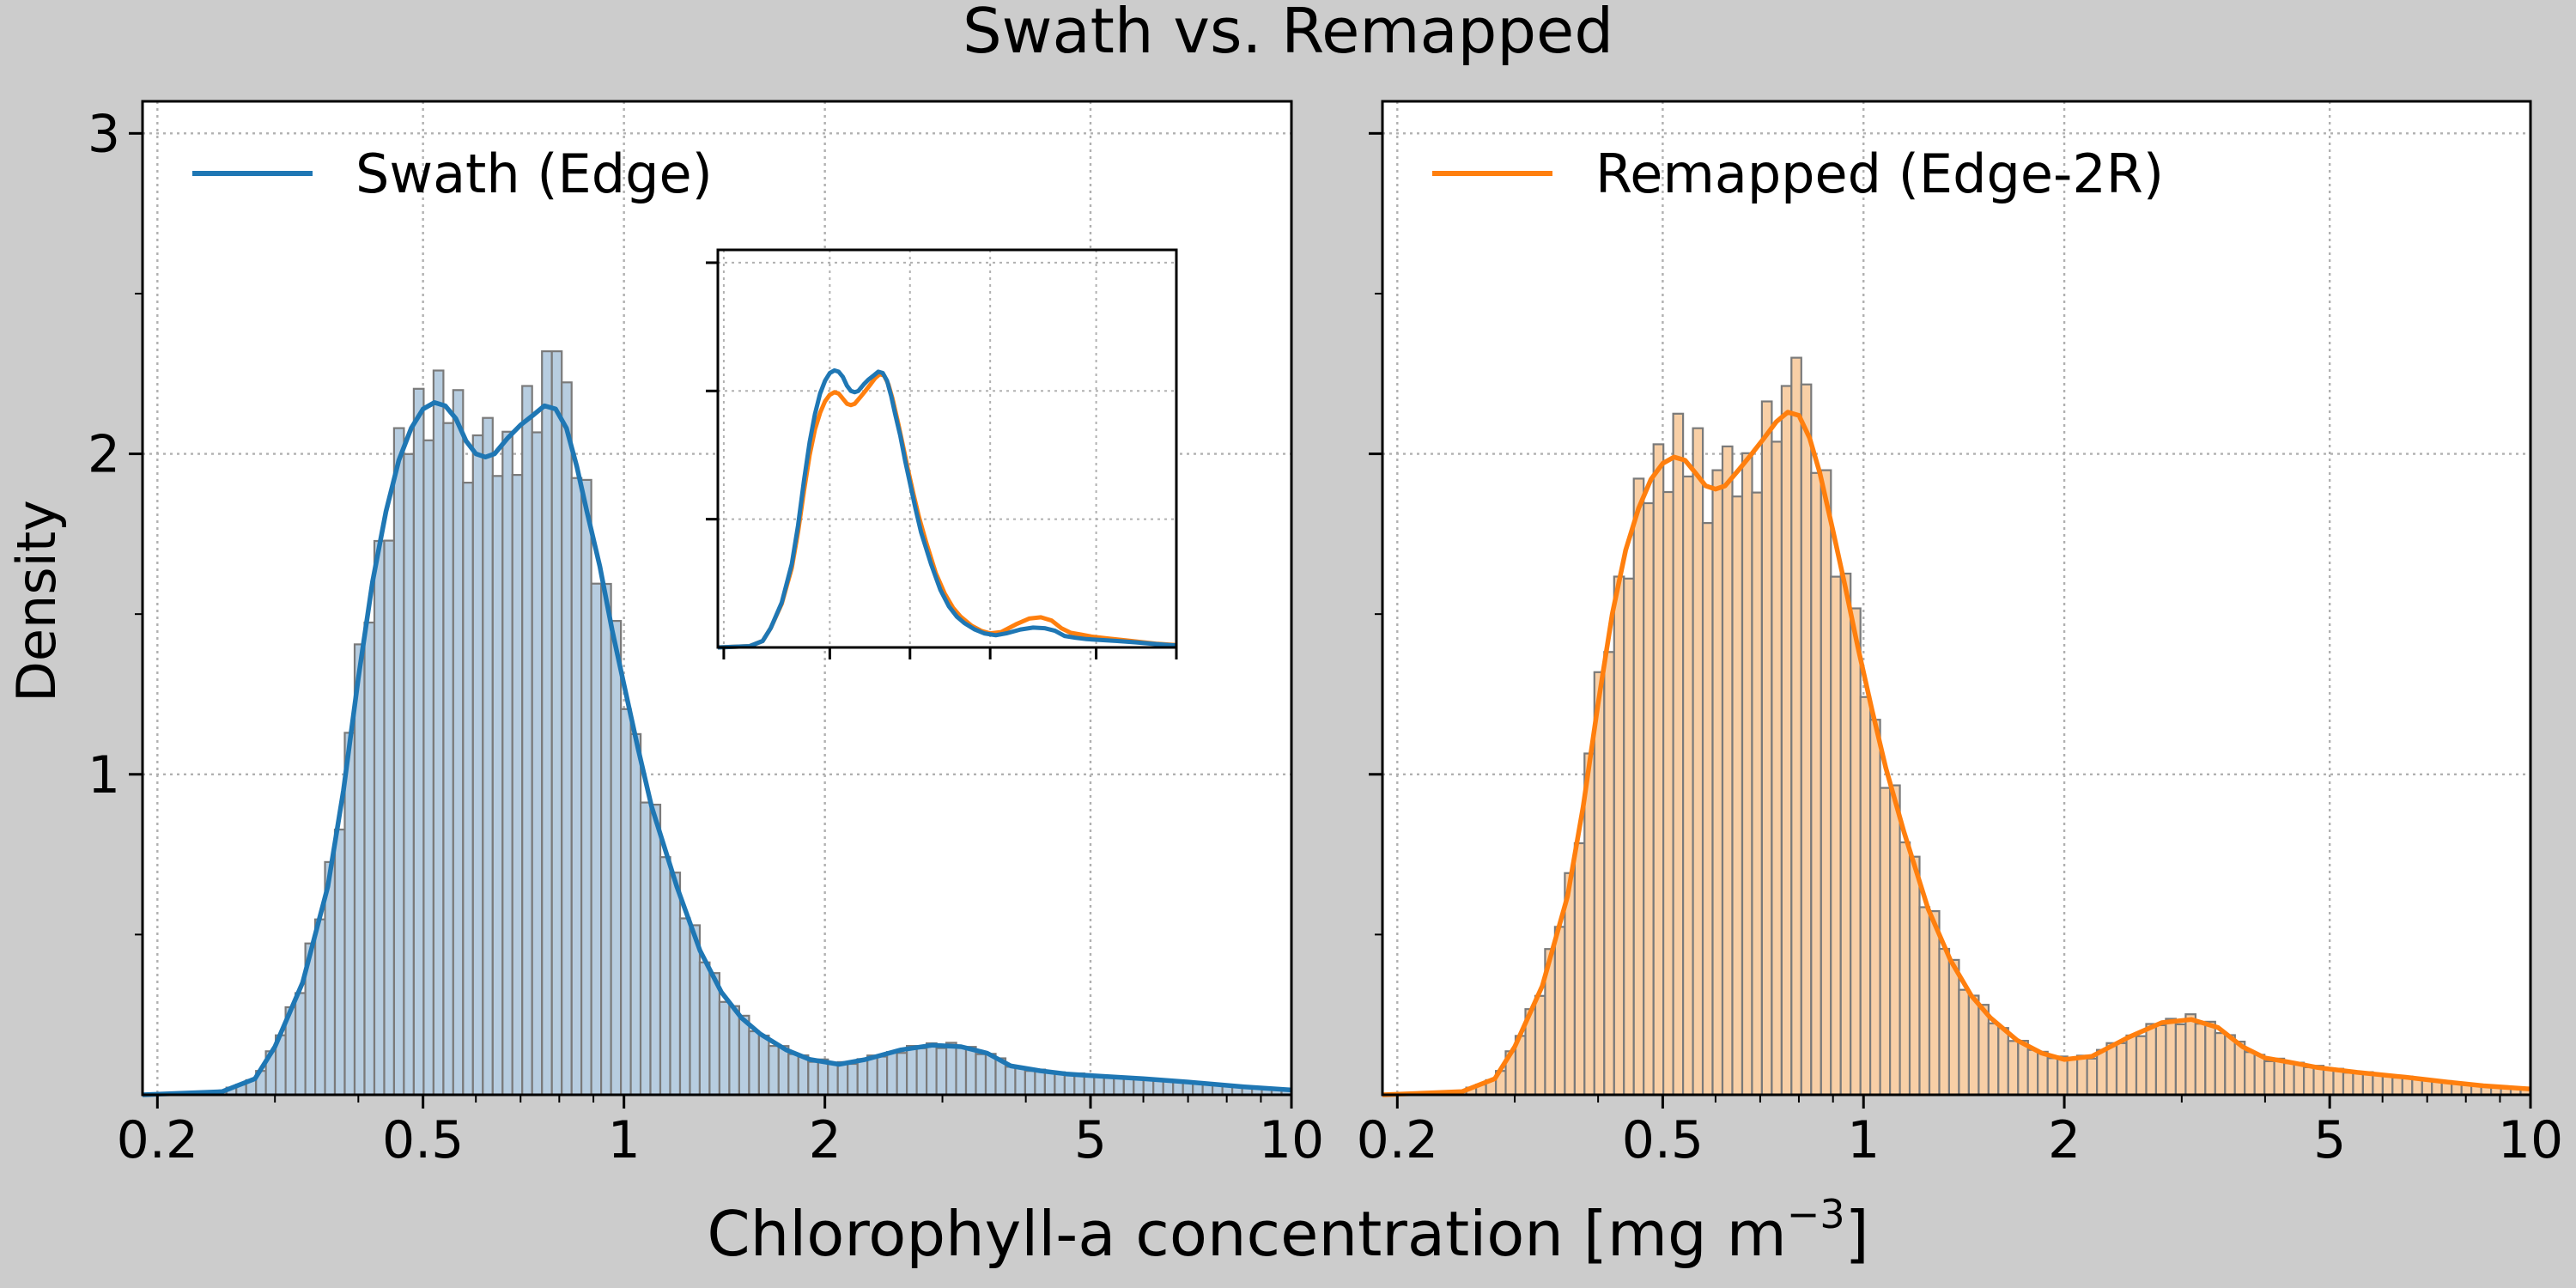 Image resolution: width=2576 pixels, height=1288 pixels. Describe the element at coordinates (104, 775) in the screenshot. I see `left-y-tick-label-0: 1` at that location.